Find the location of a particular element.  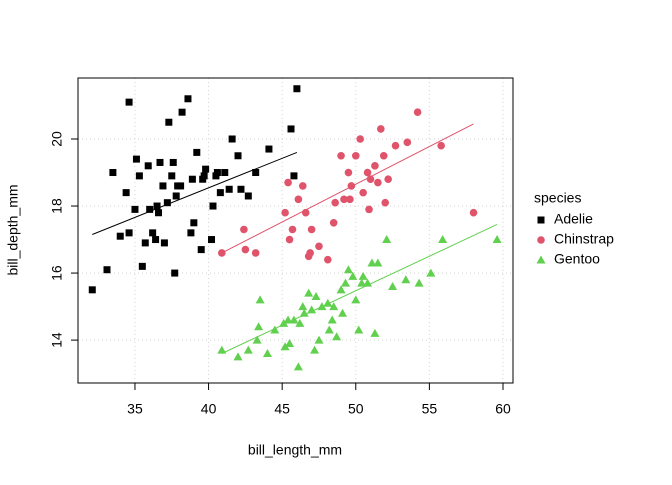

legend-marker is located at coordinates (541, 240).